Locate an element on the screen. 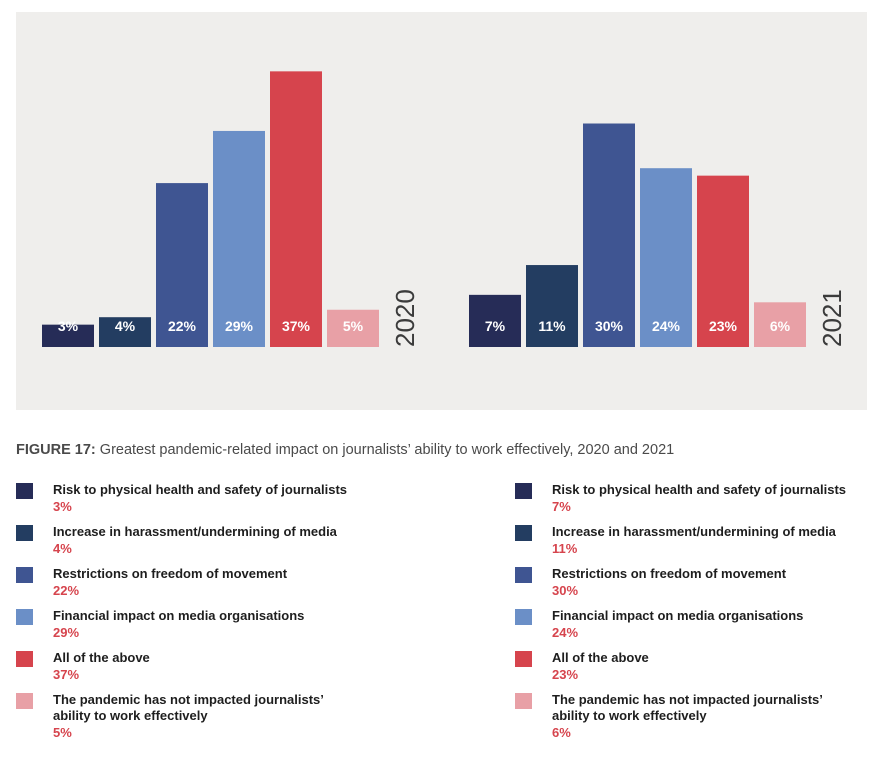  legend-2021-item-5: All of the above 23% is located at coordinates (685, 666).